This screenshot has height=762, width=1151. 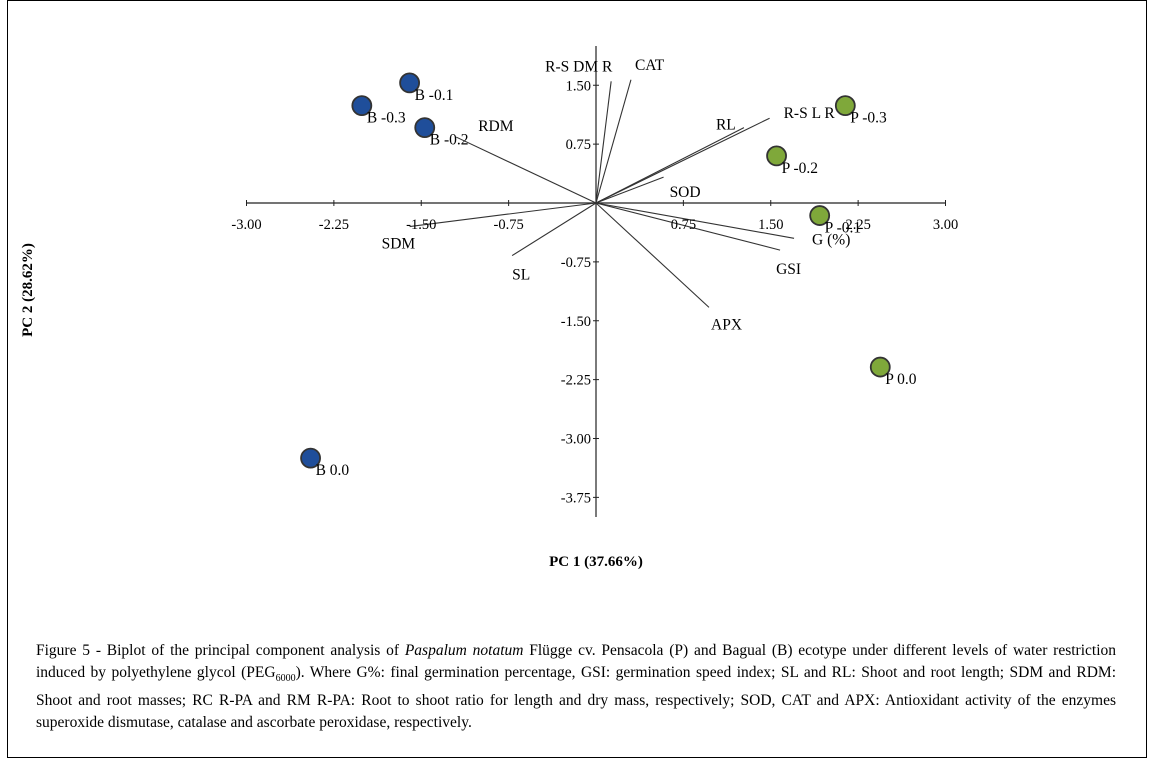 What do you see at coordinates (421, 225) in the screenshot?
I see `x-tick-label: -1.50` at bounding box center [421, 225].